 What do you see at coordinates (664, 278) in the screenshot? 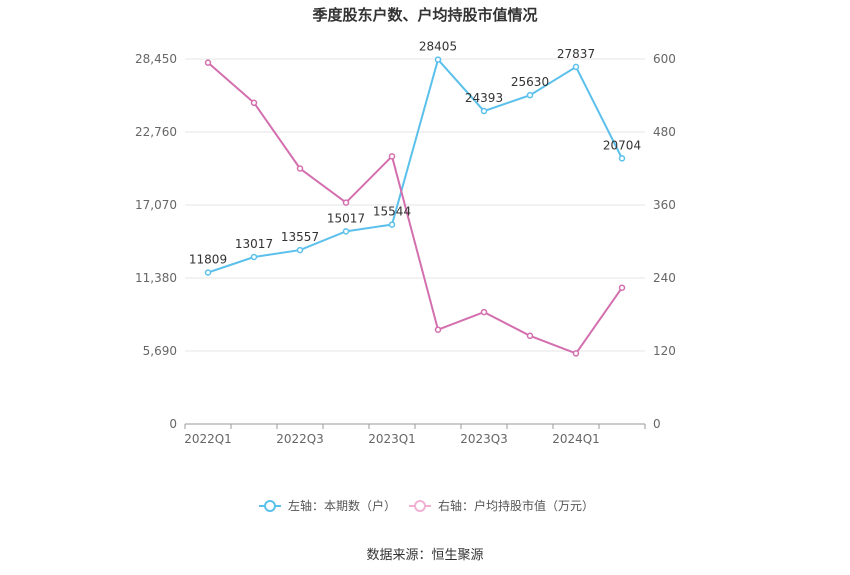
I see `y-right-tick-label: 240` at bounding box center [664, 278].